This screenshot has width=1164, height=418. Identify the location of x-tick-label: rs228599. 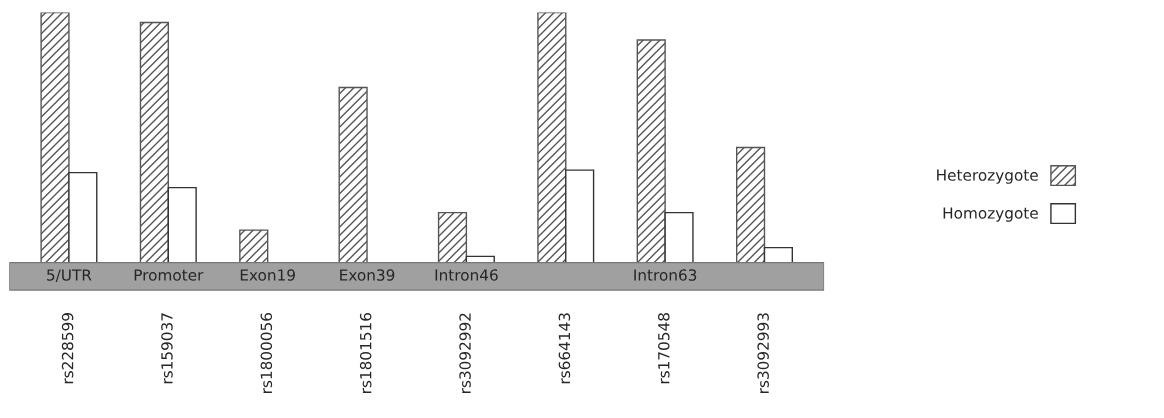
(67, 348).